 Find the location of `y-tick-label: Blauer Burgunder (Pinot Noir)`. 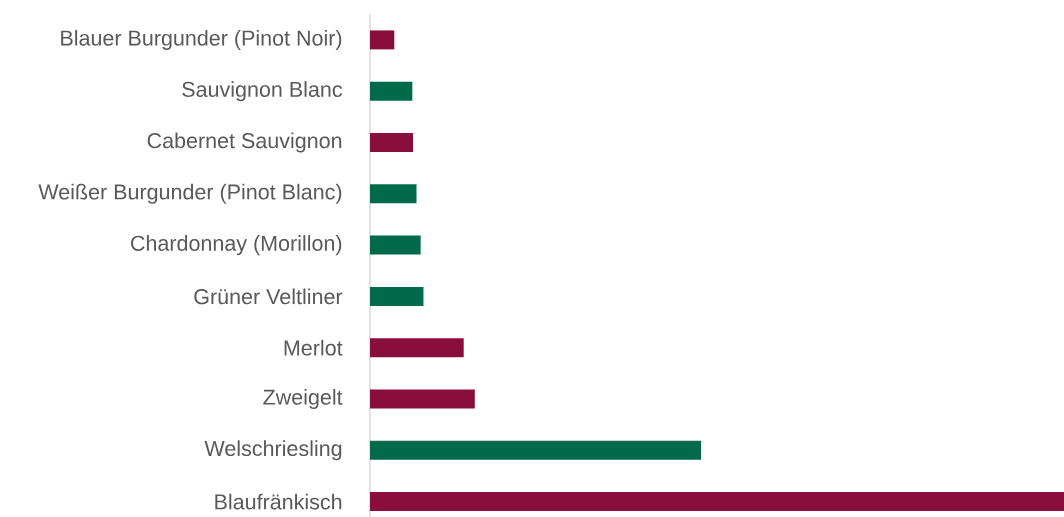

y-tick-label: Blauer Burgunder (Pinot Noir) is located at coordinates (201, 39).